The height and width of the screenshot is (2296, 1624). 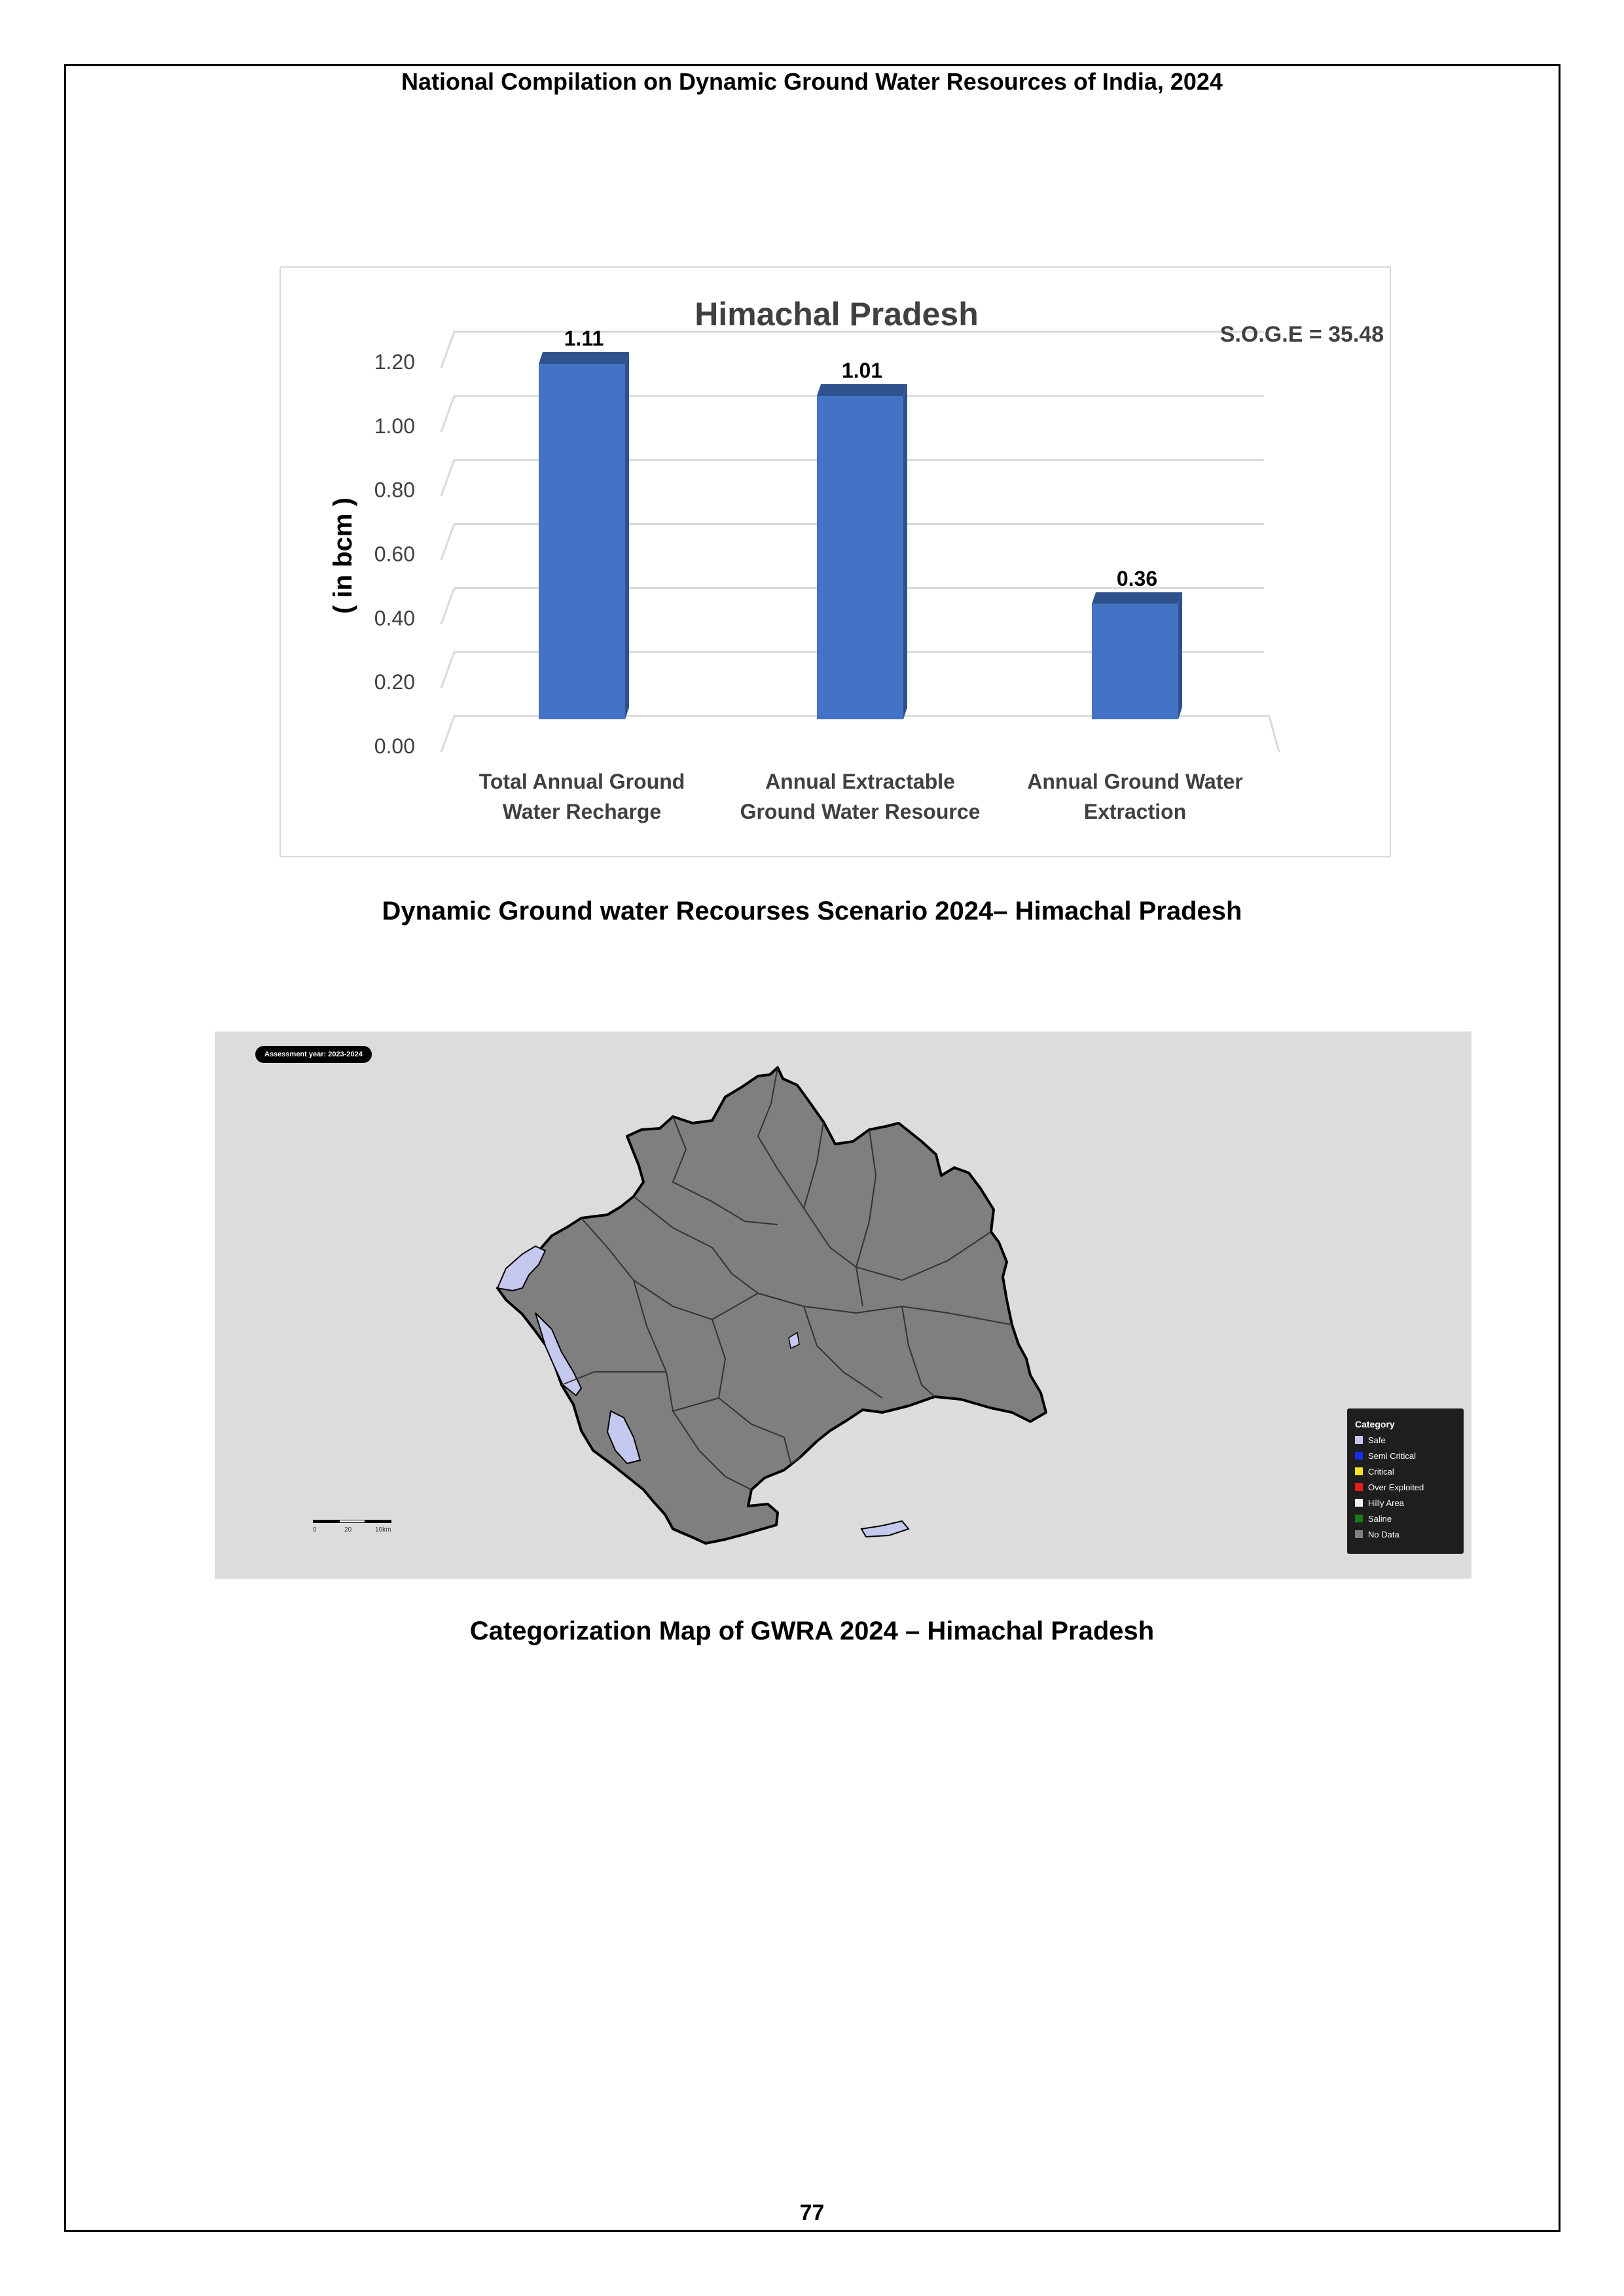 What do you see at coordinates (623, 1437) in the screenshot?
I see `safe-area-southwest` at bounding box center [623, 1437].